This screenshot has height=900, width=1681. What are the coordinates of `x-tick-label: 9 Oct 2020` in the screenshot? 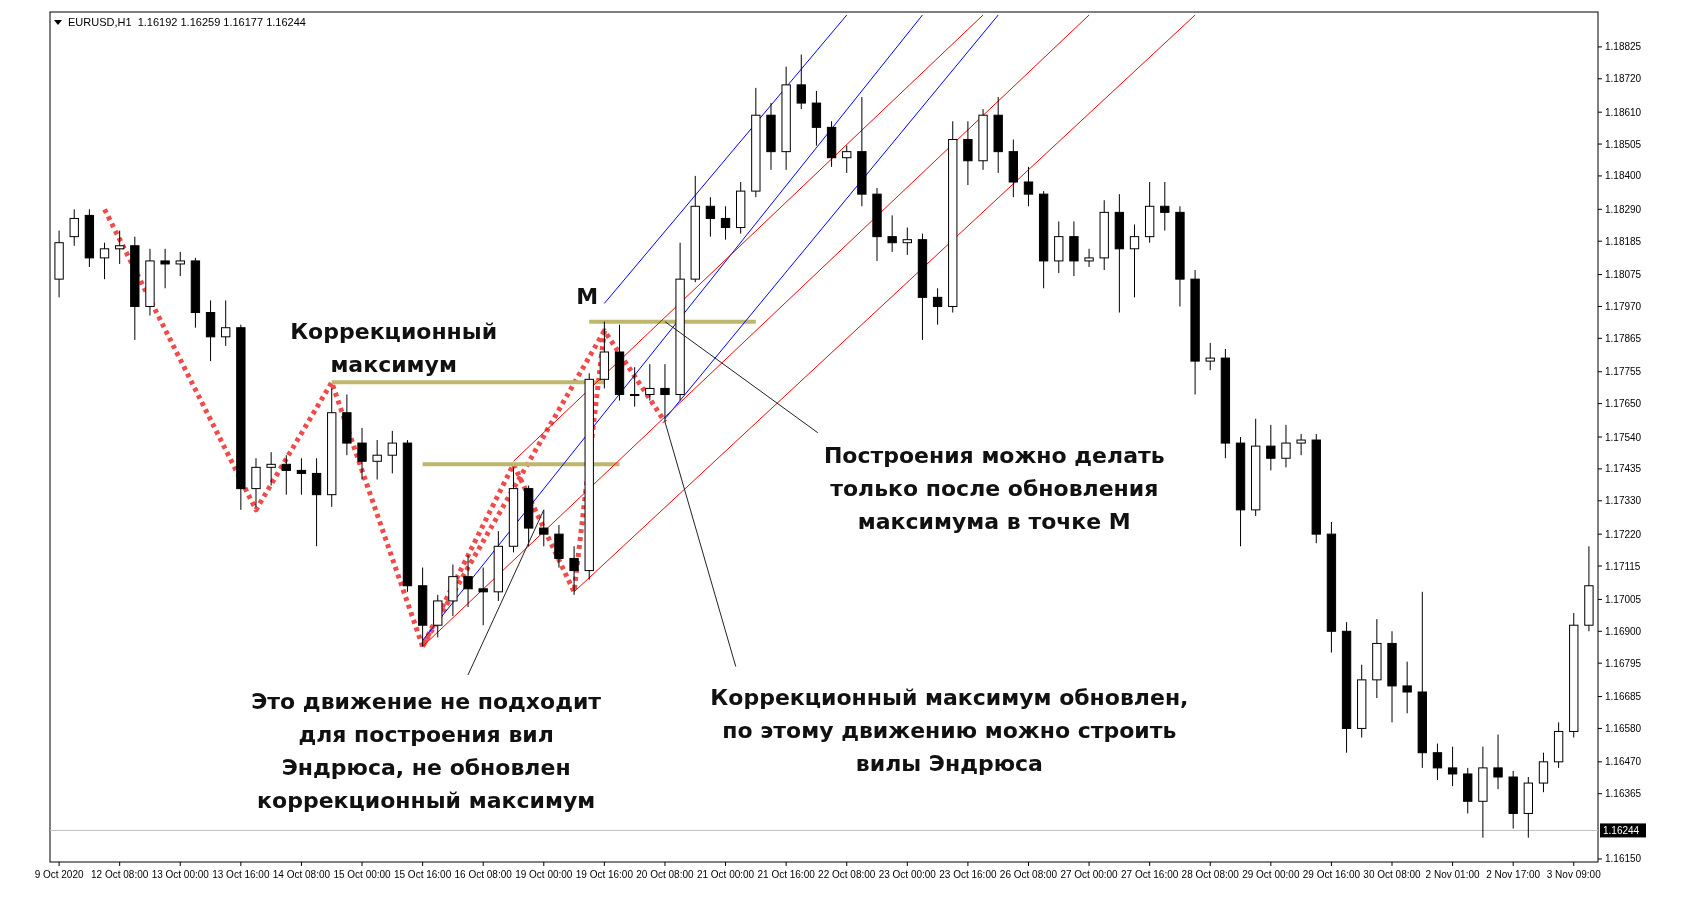 It's located at (59, 874).